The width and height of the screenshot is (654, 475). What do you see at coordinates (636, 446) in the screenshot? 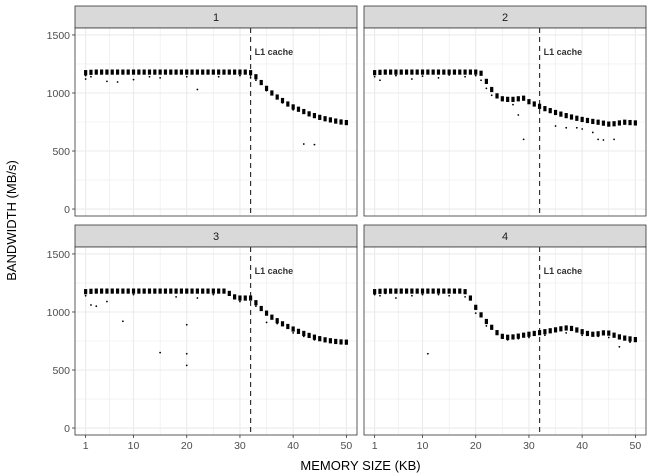
I see `x-tick-label: 50` at bounding box center [636, 446].